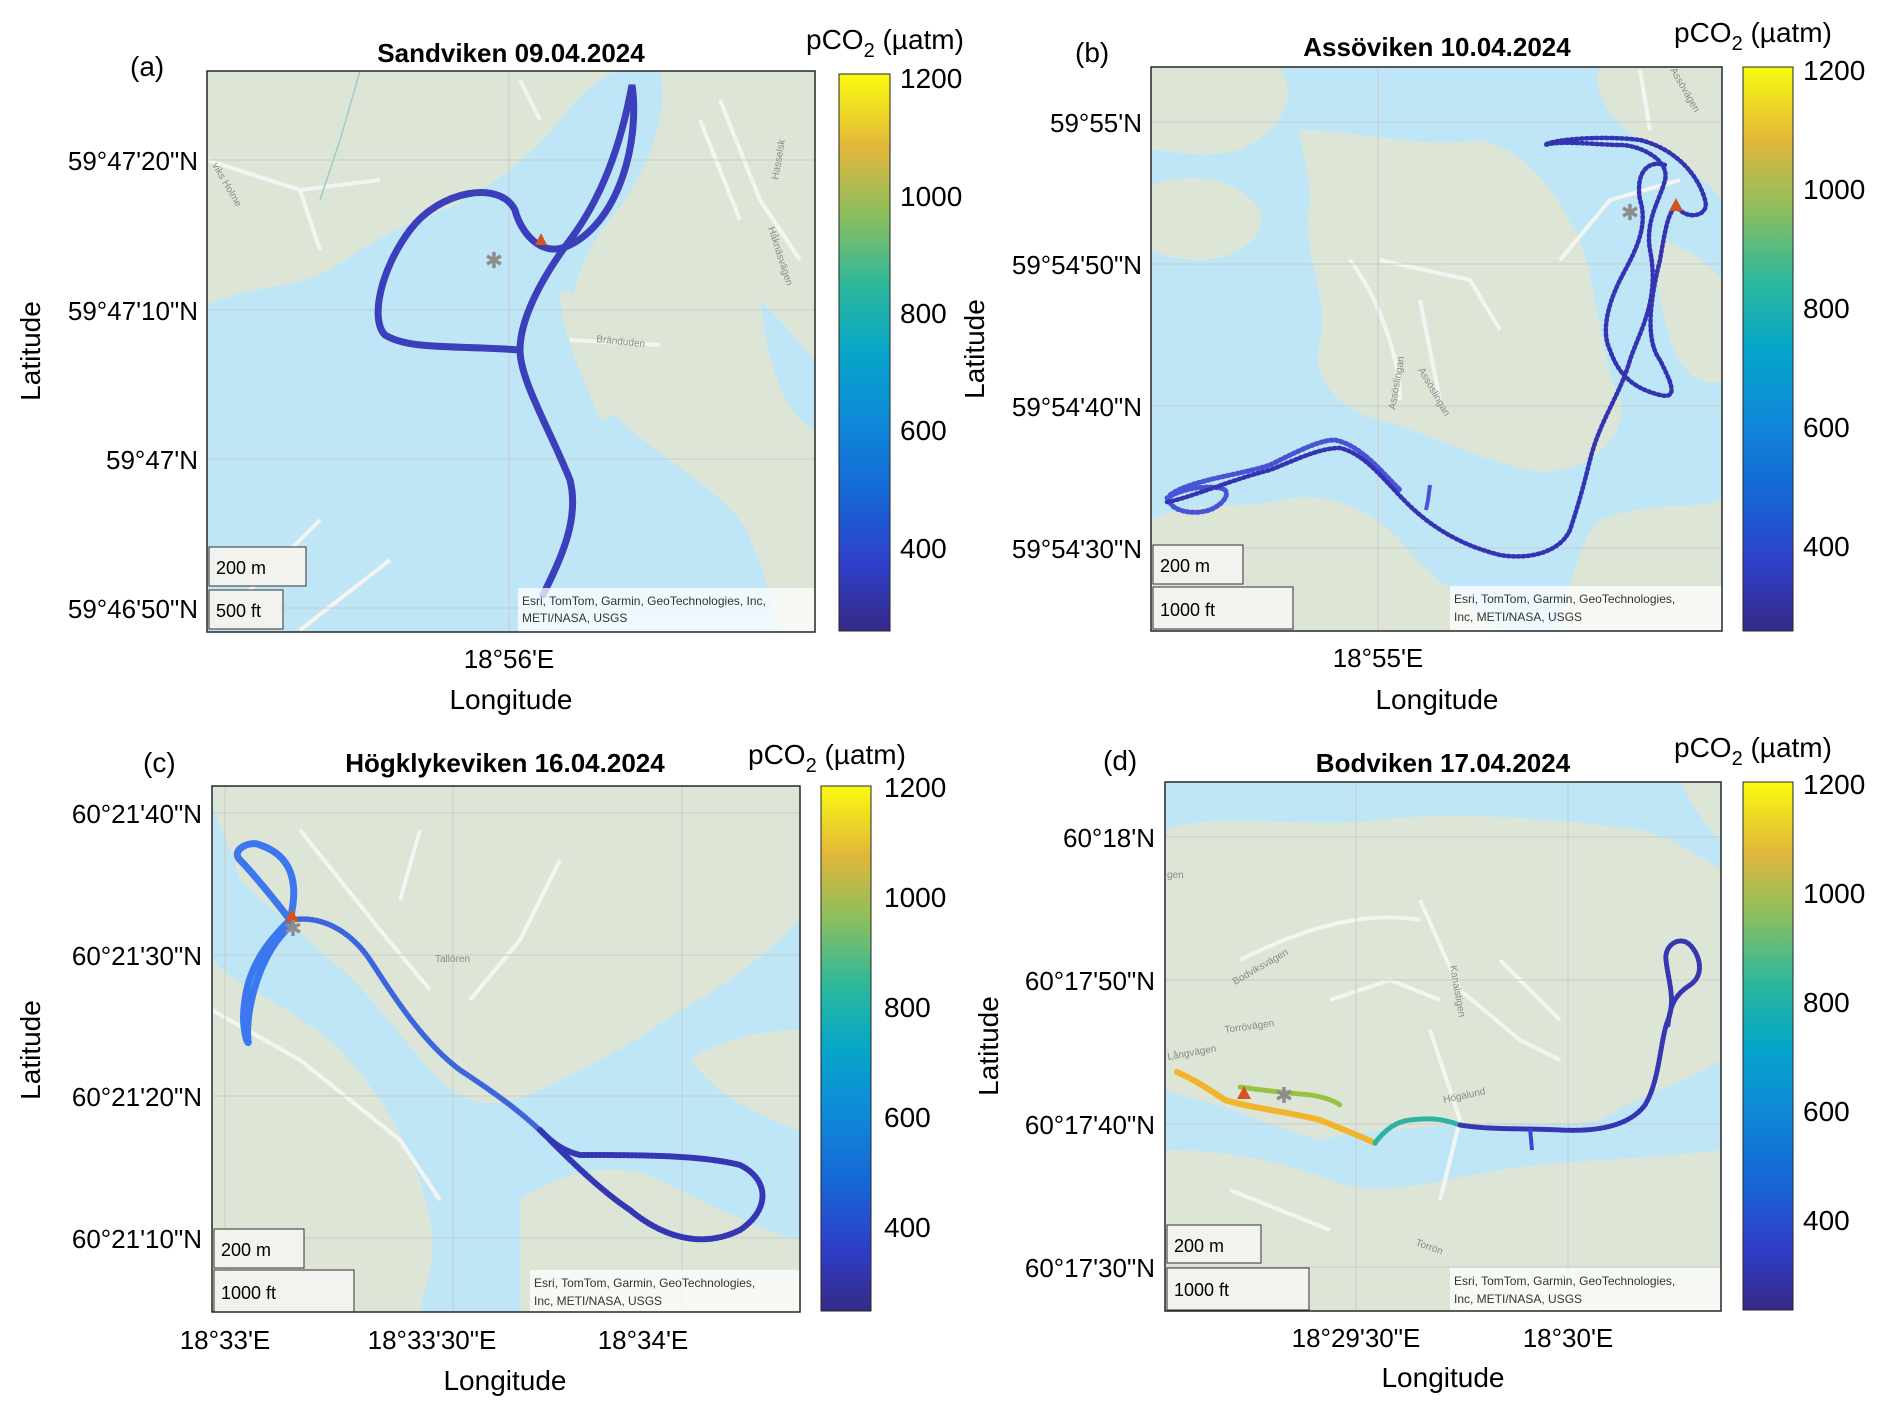 The image size is (1892, 1418). I want to click on panel-b-cb-tick-5: 400, so click(1826, 546).